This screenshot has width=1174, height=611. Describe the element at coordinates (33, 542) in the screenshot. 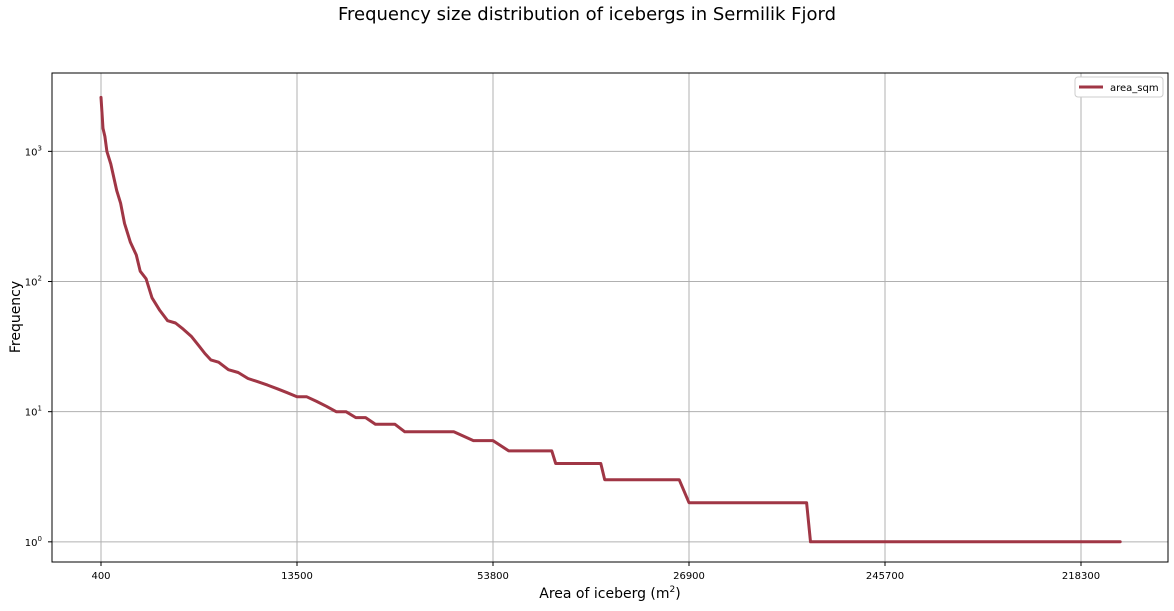

I see `y-tick-label: 10⁰` at that location.